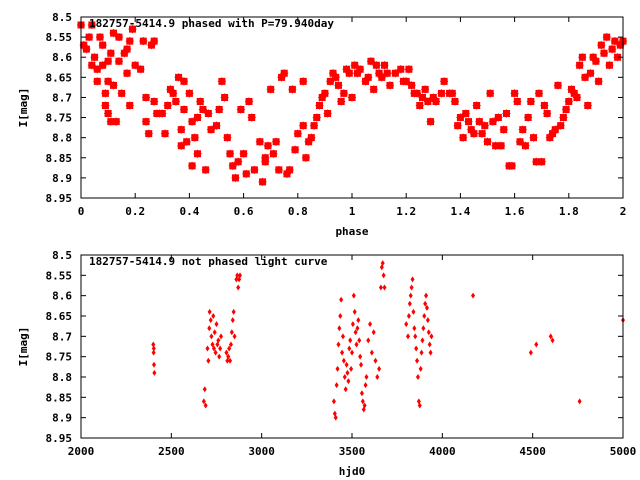 The width and height of the screenshot is (640, 480). Describe the element at coordinates (351, 231) in the screenshot. I see `phased-x-axis-label: phase` at that location.